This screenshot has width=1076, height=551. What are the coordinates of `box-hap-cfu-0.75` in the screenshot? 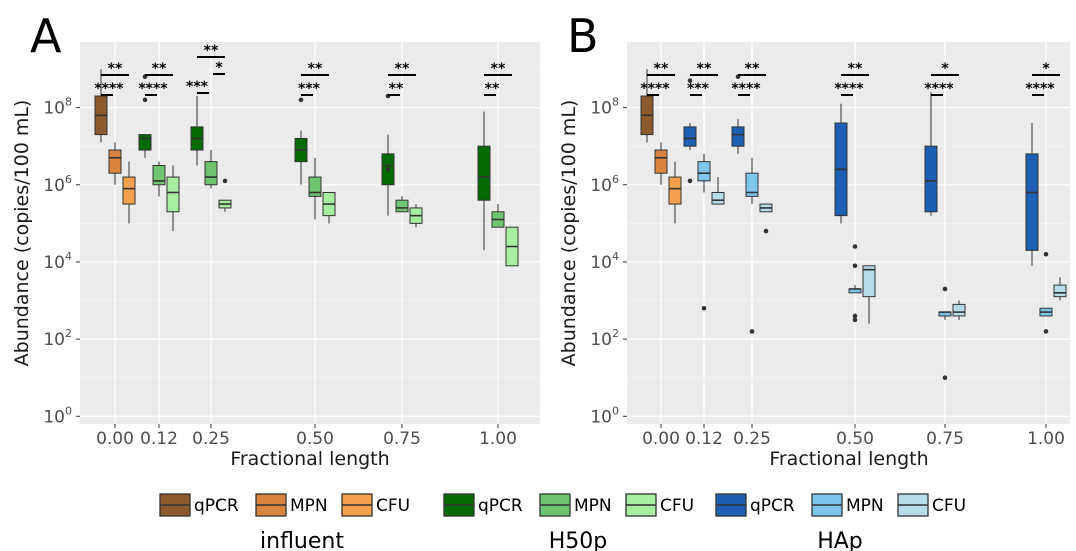 It's located at (959, 310).